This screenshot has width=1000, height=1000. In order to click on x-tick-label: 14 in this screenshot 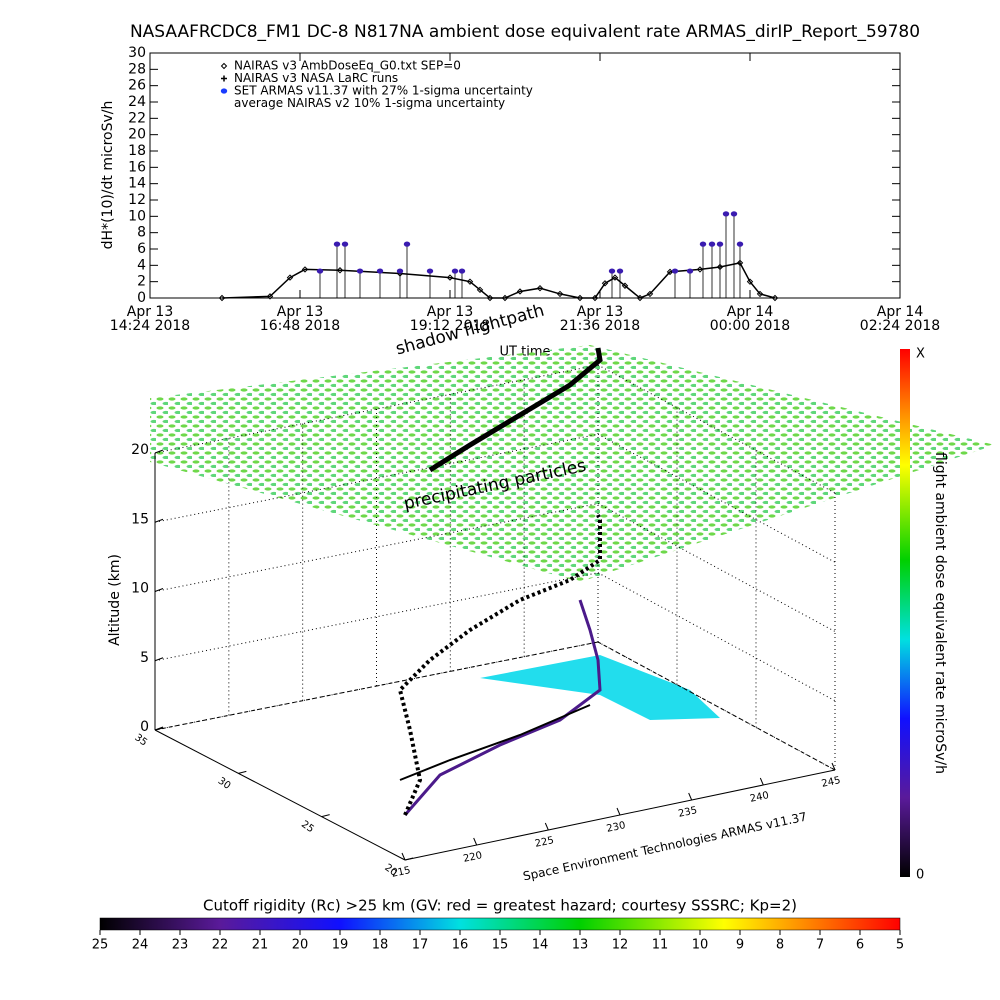, I will do `click(540, 945)`.